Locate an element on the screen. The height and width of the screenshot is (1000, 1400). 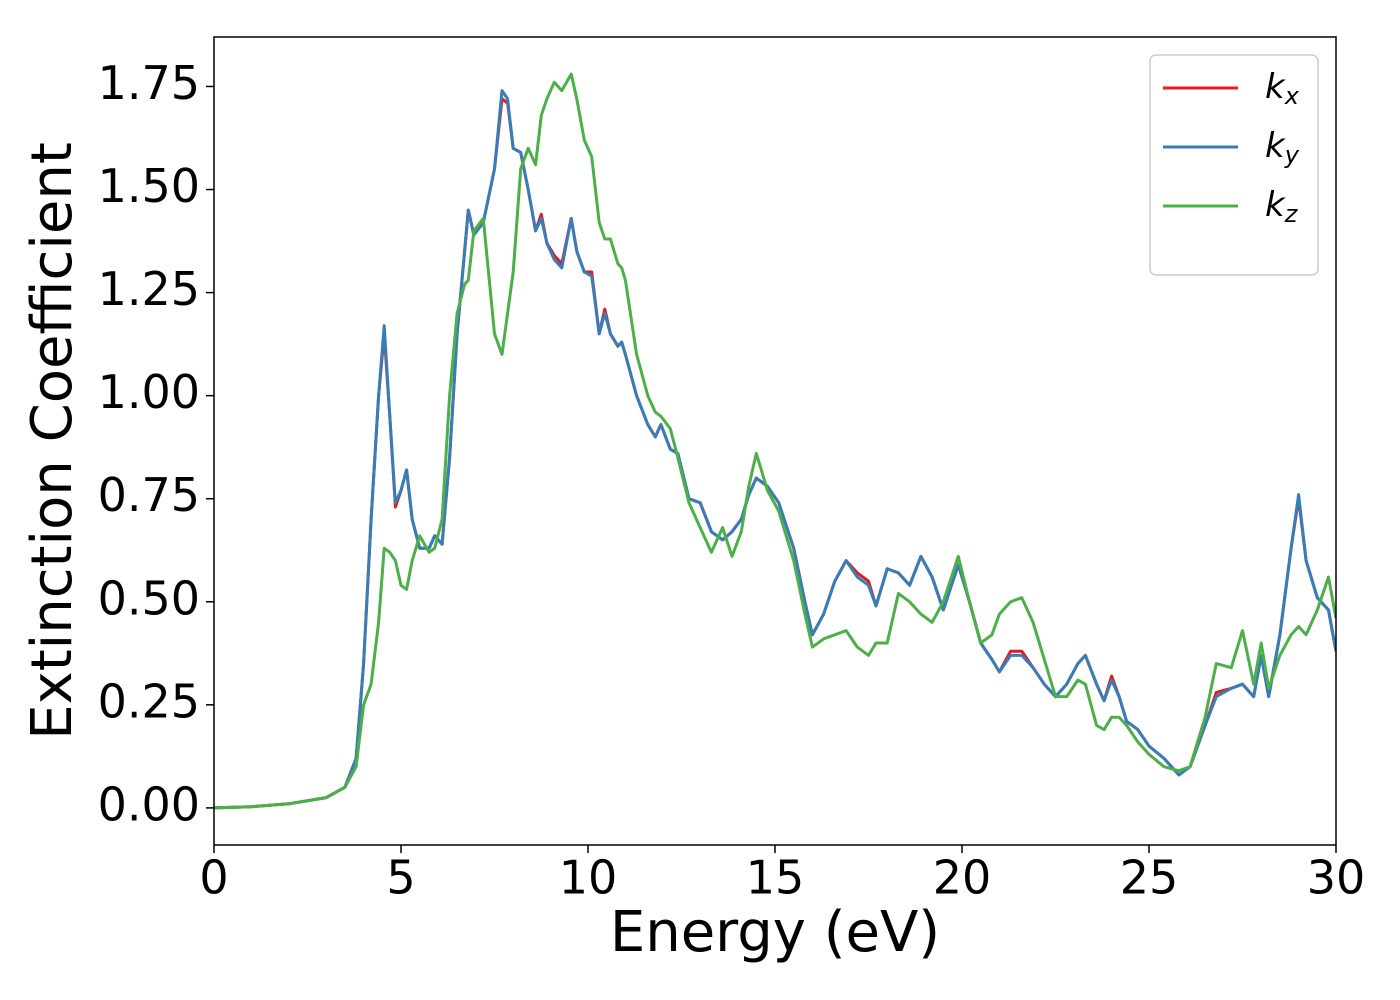
x-axis-label: Energy (eV) is located at coordinates (775, 932).